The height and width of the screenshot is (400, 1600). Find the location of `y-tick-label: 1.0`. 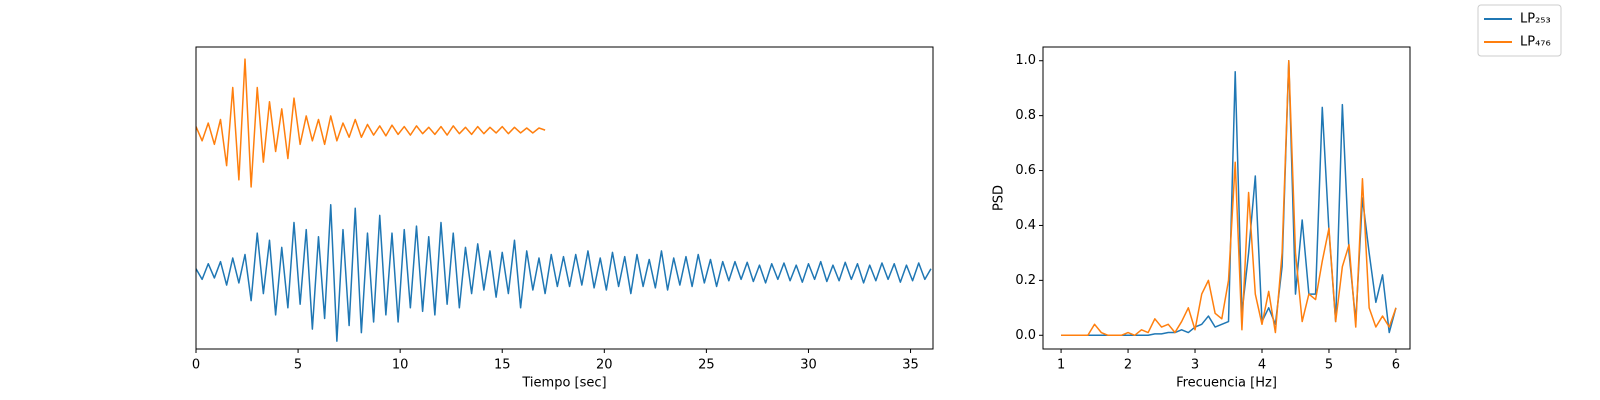

y-tick-label: 1.0 is located at coordinates (1025, 60).